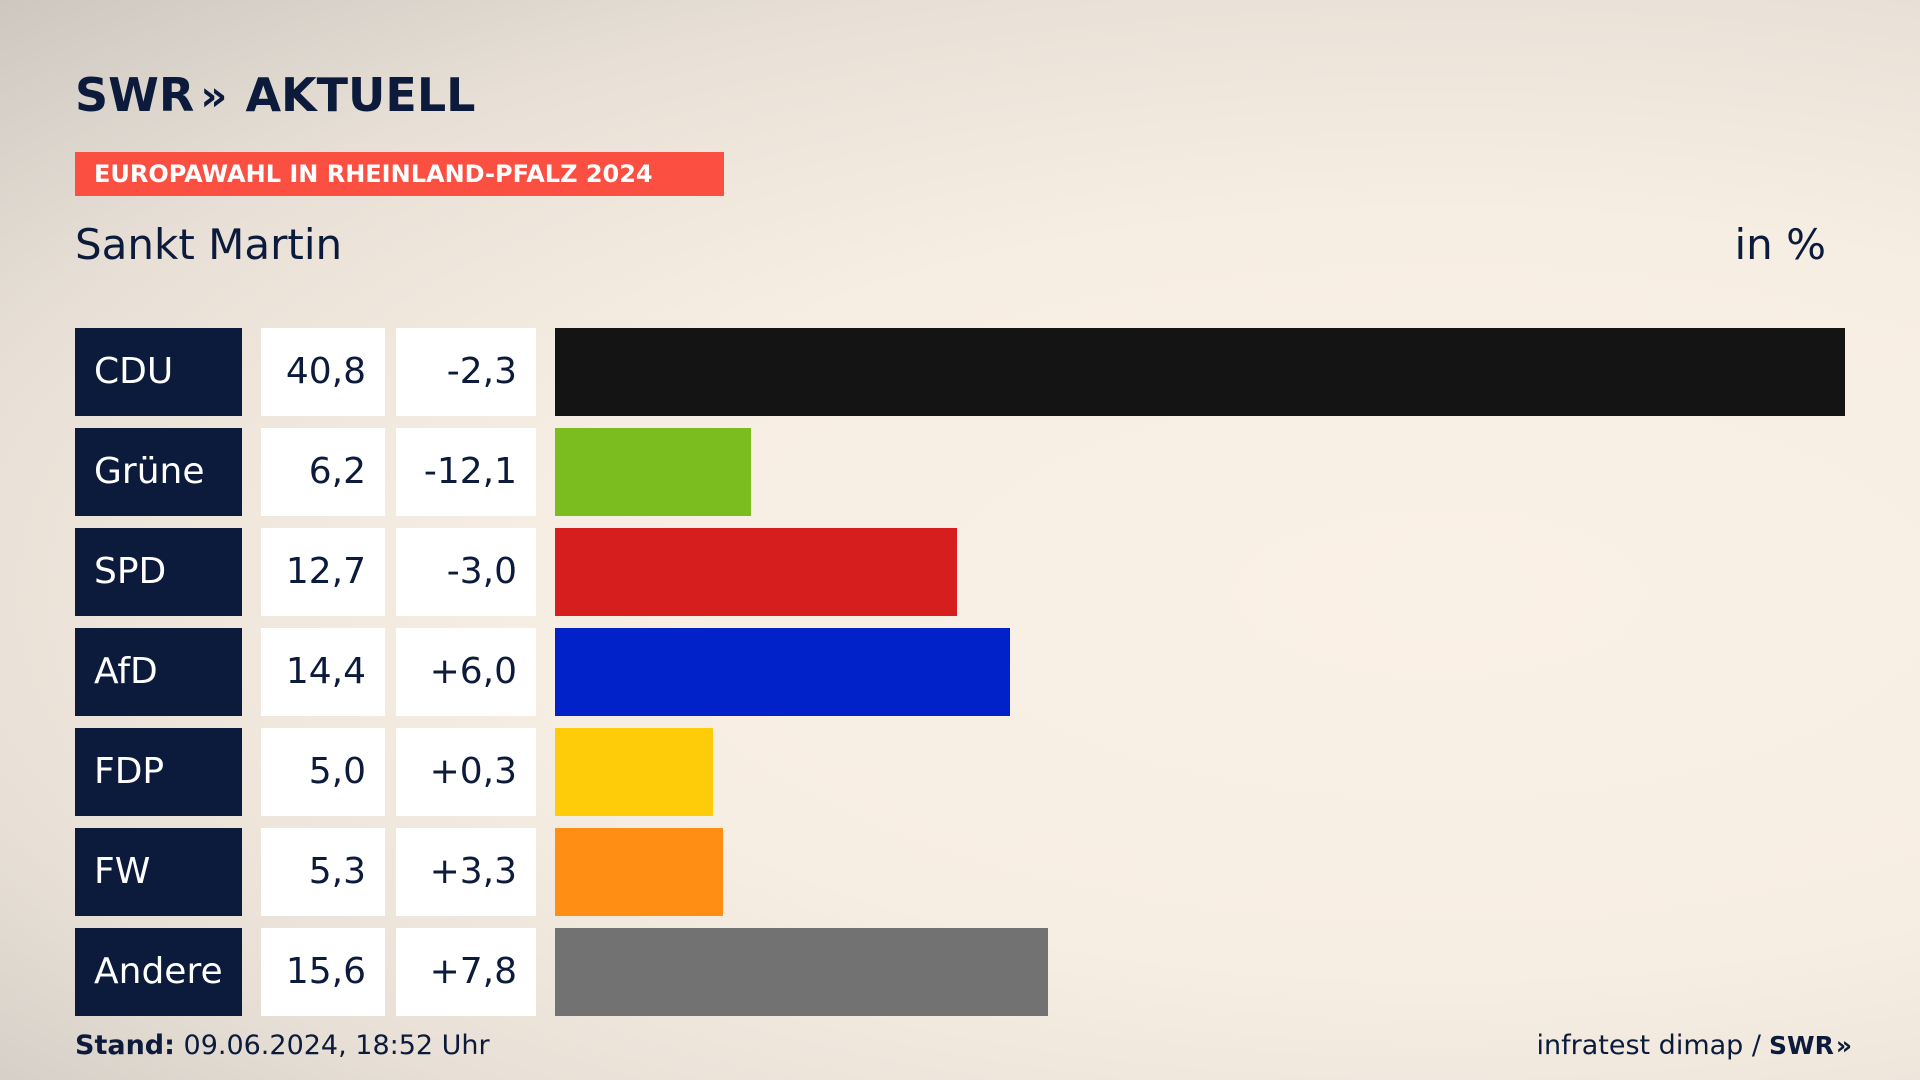 The image size is (1920, 1080). Describe the element at coordinates (158, 572) in the screenshot. I see `party-label: SPD` at that location.